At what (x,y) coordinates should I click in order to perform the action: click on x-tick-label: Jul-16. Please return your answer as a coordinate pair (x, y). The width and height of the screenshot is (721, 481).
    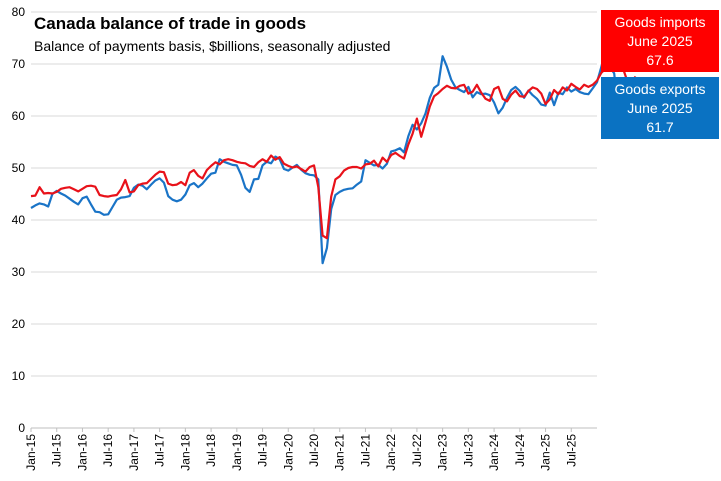
    Looking at the image, I should click on (108, 450).